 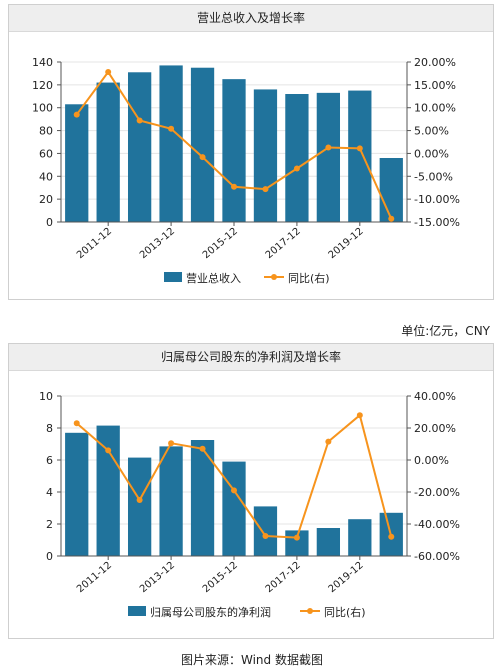 I want to click on left-axis-tick-label: 120, so click(x=42, y=85).